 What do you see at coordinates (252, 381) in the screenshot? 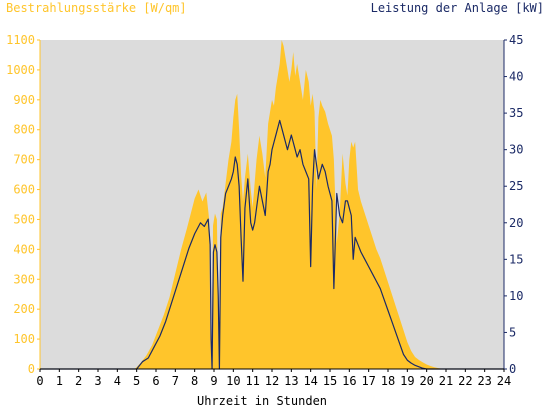
I see `x-tick-label: 11` at bounding box center [252, 381].